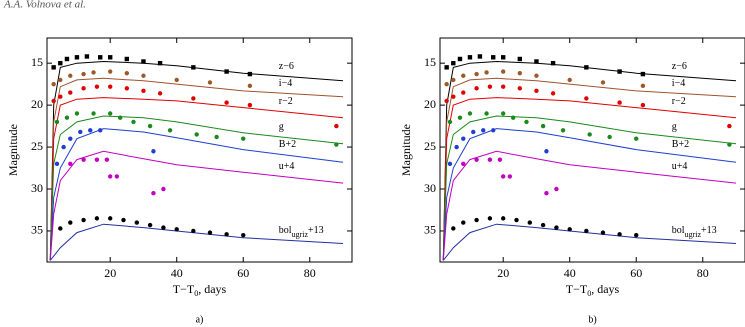 The width and height of the screenshot is (745, 327). Describe the element at coordinates (287, 166) in the screenshot. I see `text-part: u+4` at that location.